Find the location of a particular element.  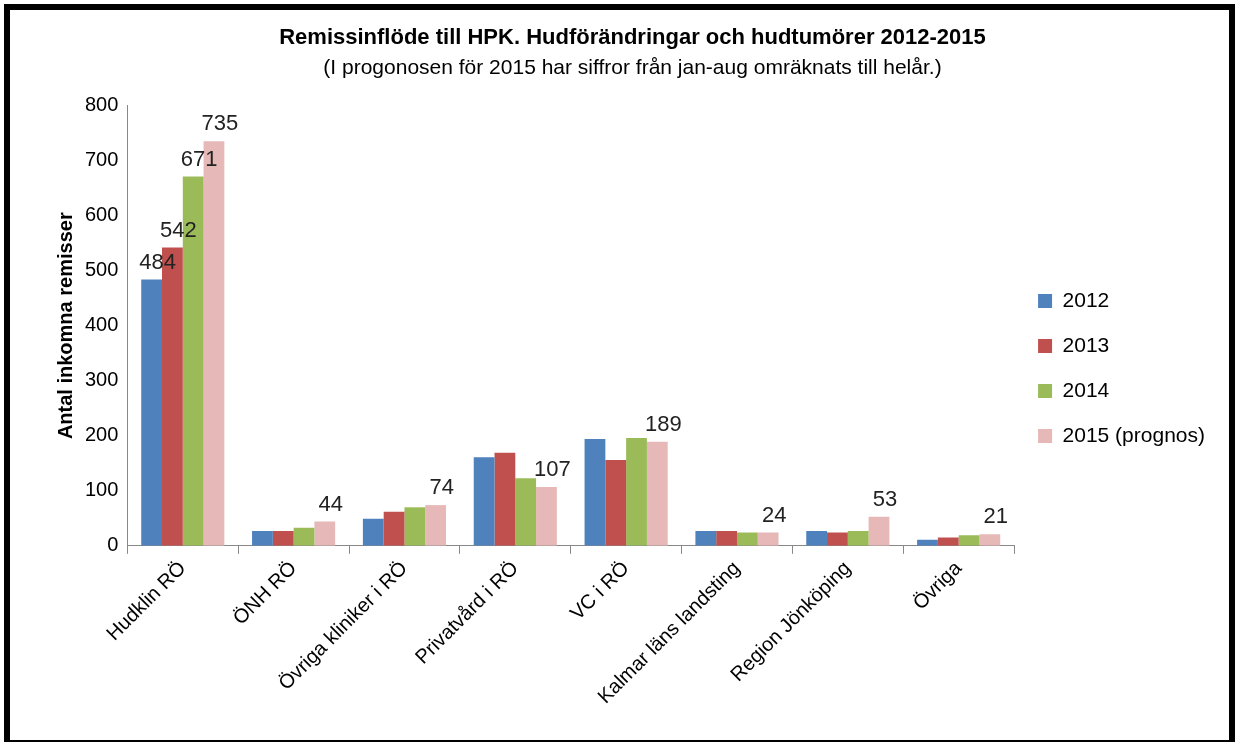

data-label: 44 is located at coordinates (331, 503).